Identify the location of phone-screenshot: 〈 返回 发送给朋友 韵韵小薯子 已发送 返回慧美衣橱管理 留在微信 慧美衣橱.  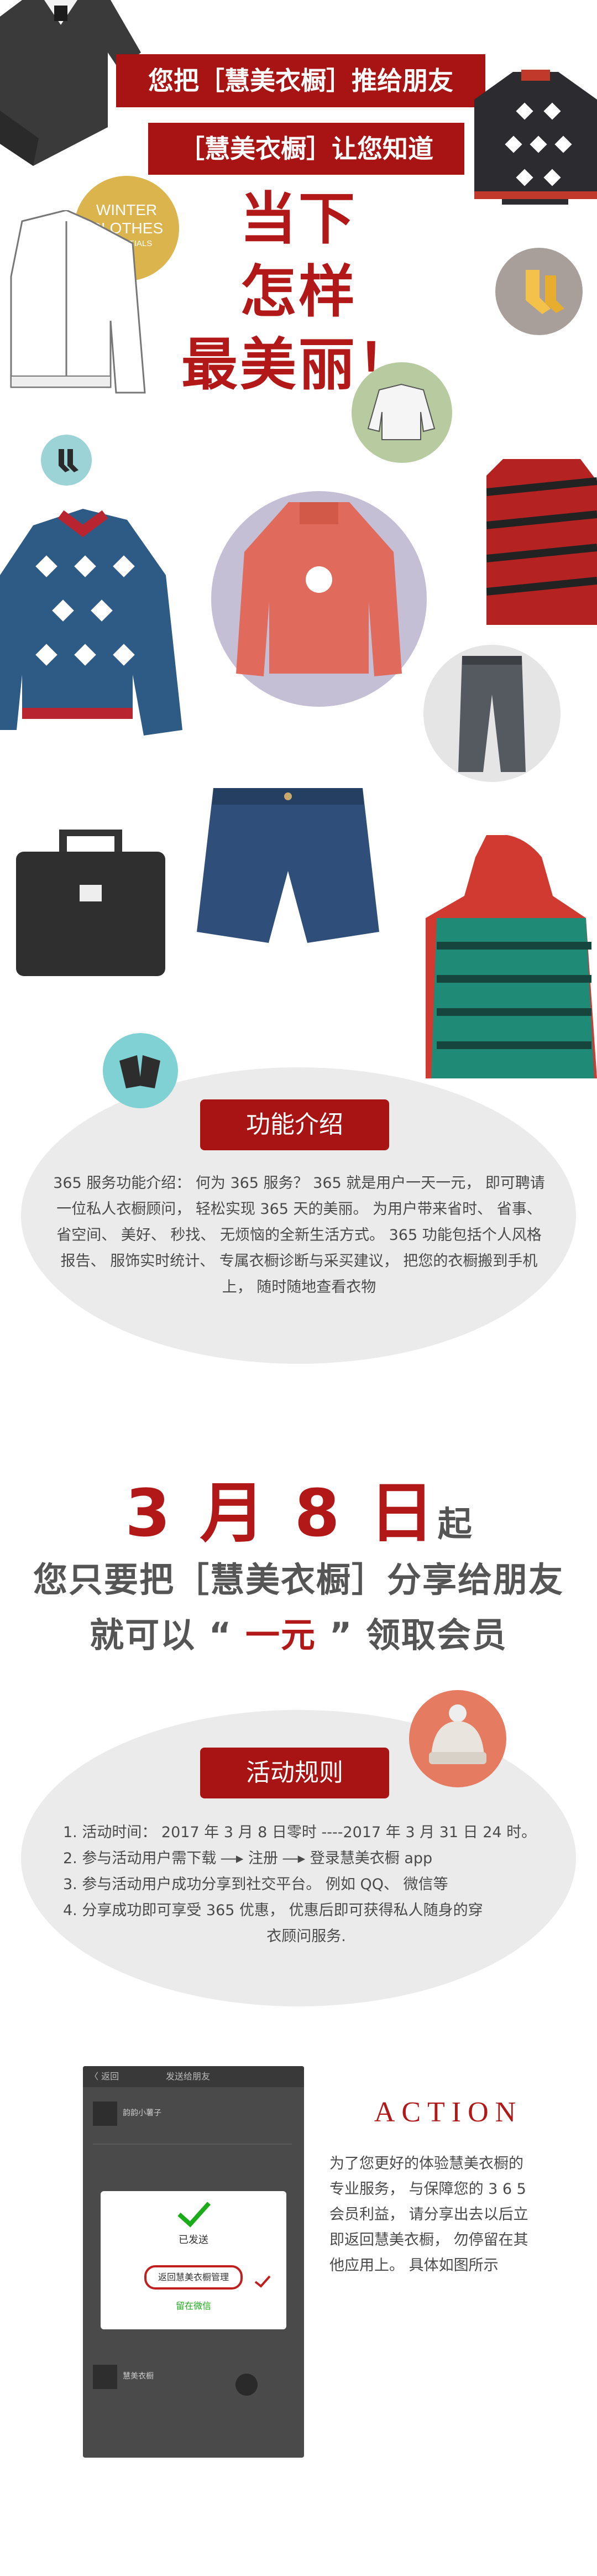
(193, 2262).